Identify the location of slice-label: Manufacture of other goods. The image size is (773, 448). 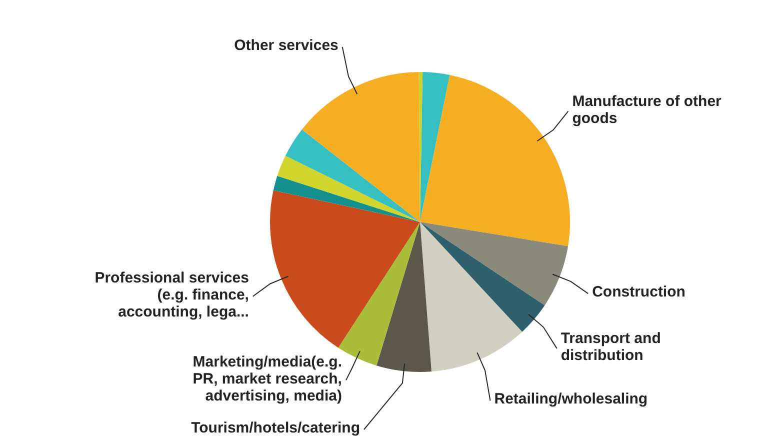
(647, 109).